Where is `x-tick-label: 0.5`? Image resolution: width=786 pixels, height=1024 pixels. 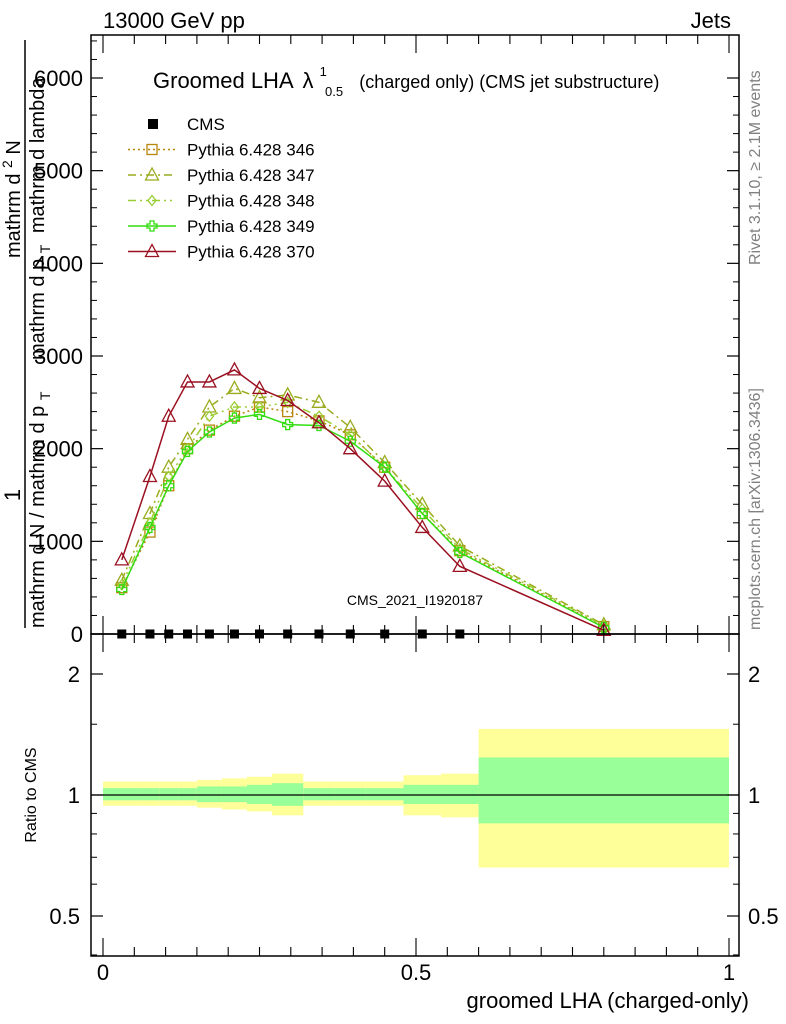 x-tick-label: 0.5 is located at coordinates (416, 972).